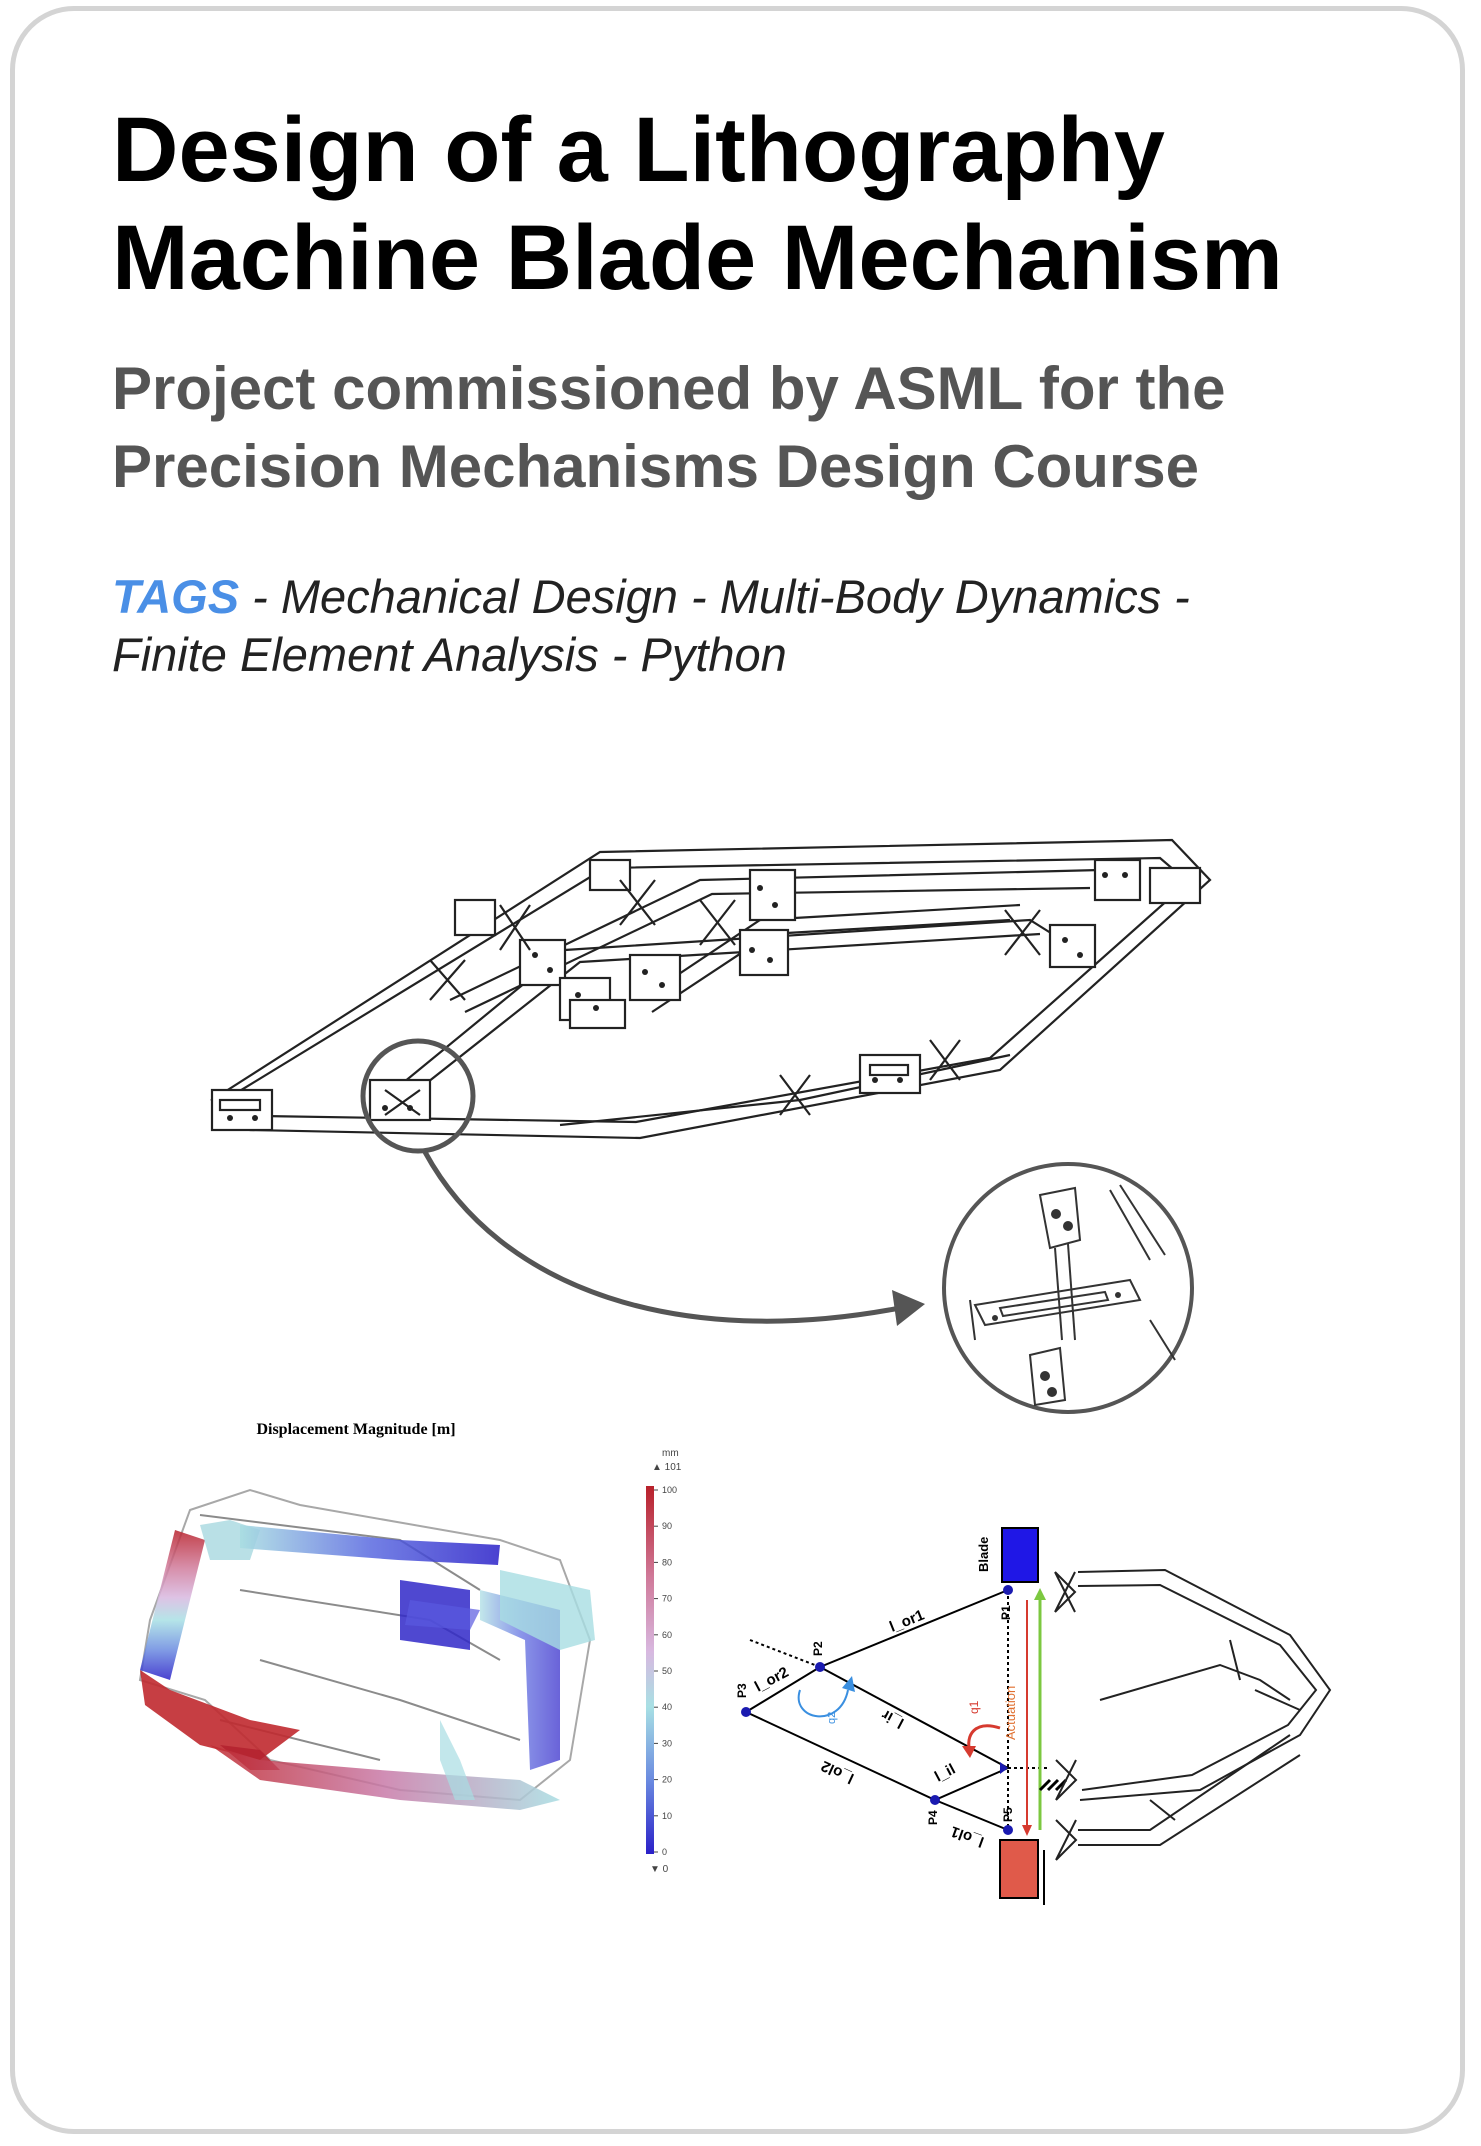 The width and height of the screenshot is (1481, 2146). I want to click on flexure-hinge-detail, so click(1068, 1288).